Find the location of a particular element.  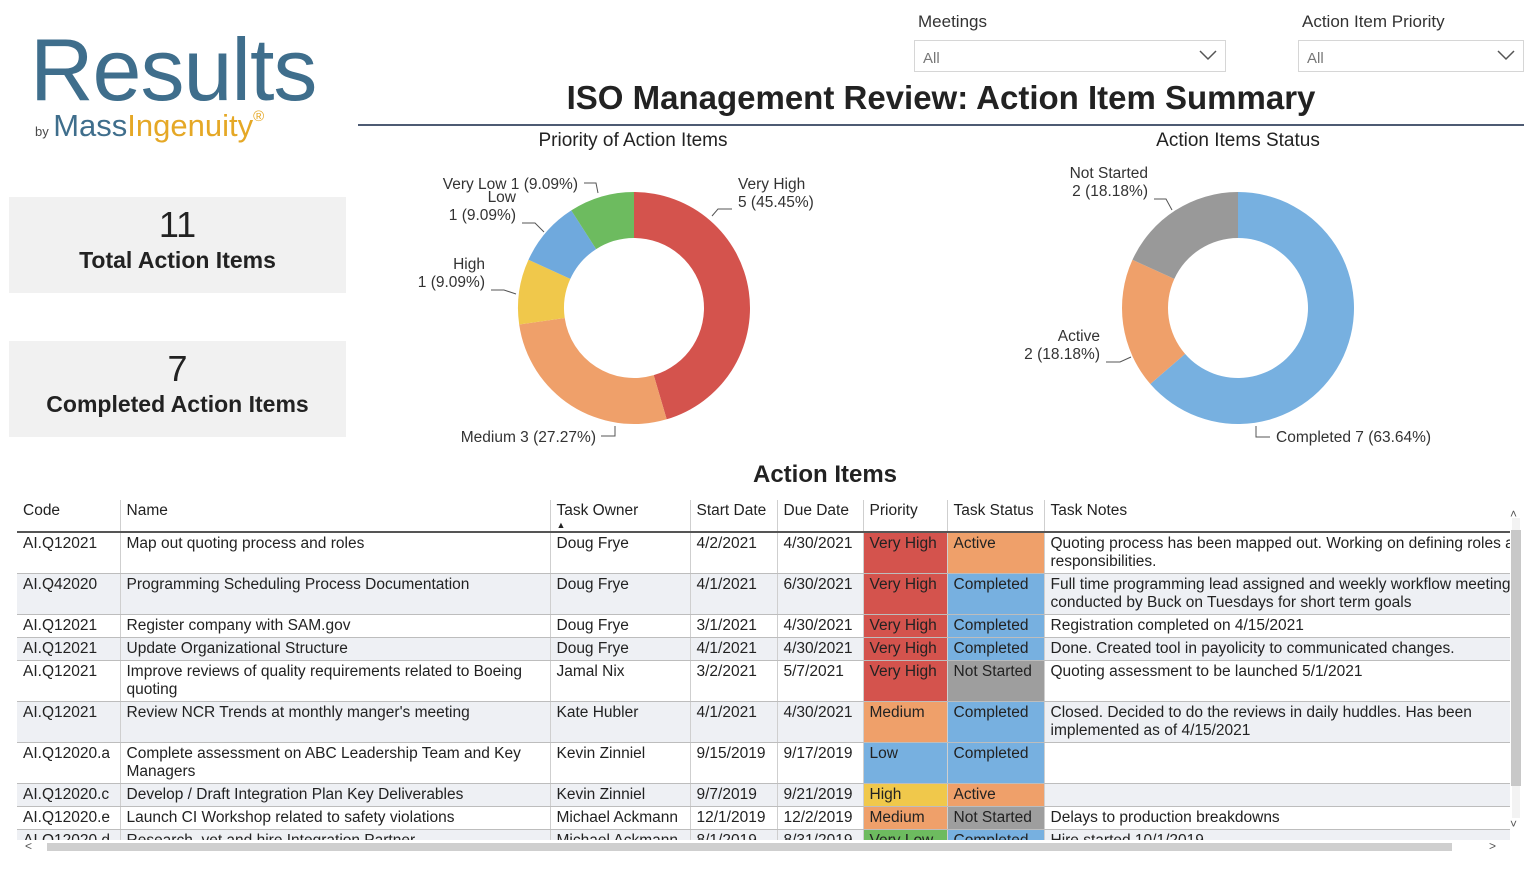

cell-code: AI.Q42020 is located at coordinates (69, 594).